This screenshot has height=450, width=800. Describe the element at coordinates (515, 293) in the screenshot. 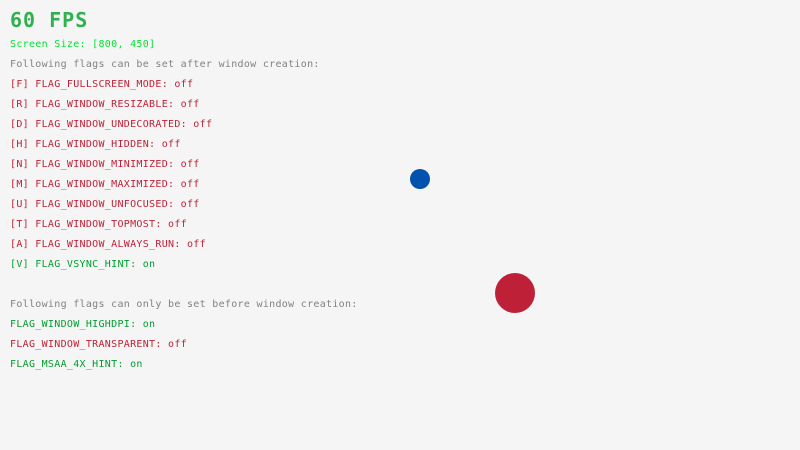

I see `bouncing-ball-large` at that location.